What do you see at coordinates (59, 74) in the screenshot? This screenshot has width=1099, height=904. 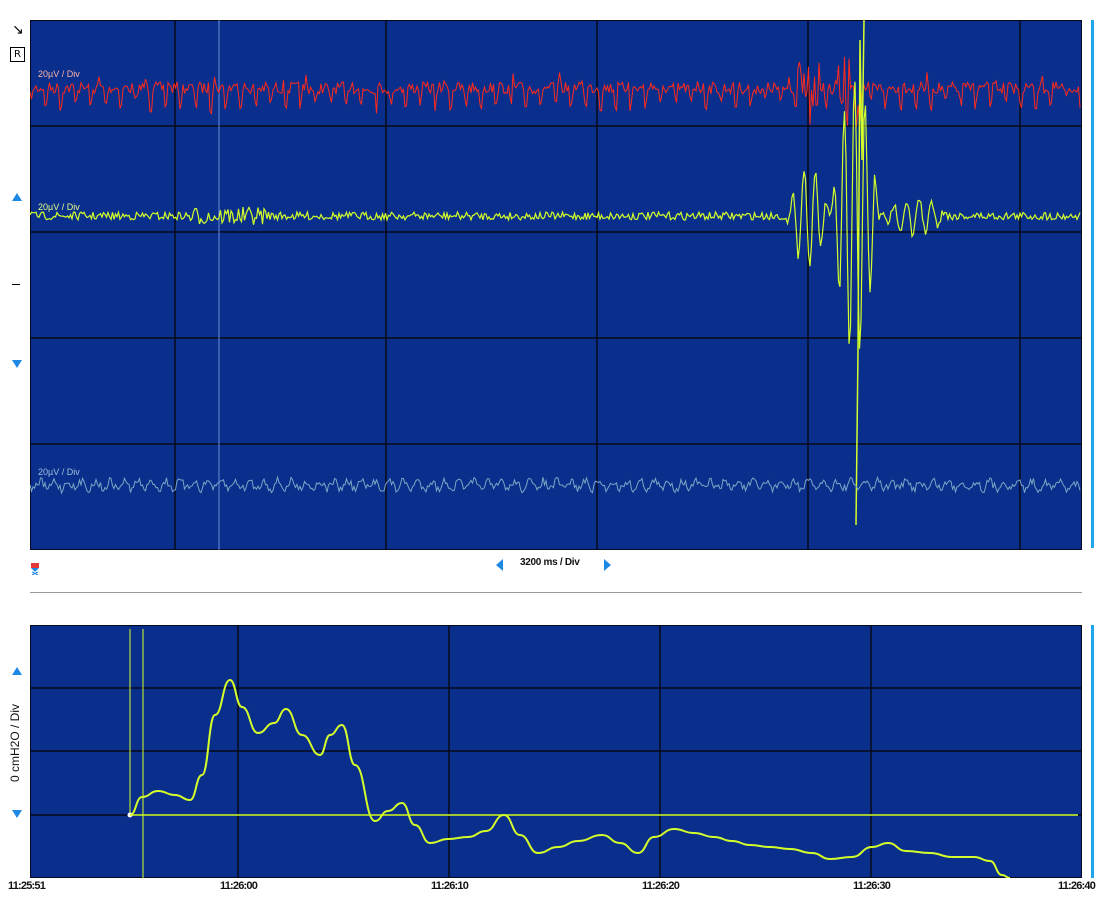 I see `channel-1-scale-label: 20µV / Div` at bounding box center [59, 74].